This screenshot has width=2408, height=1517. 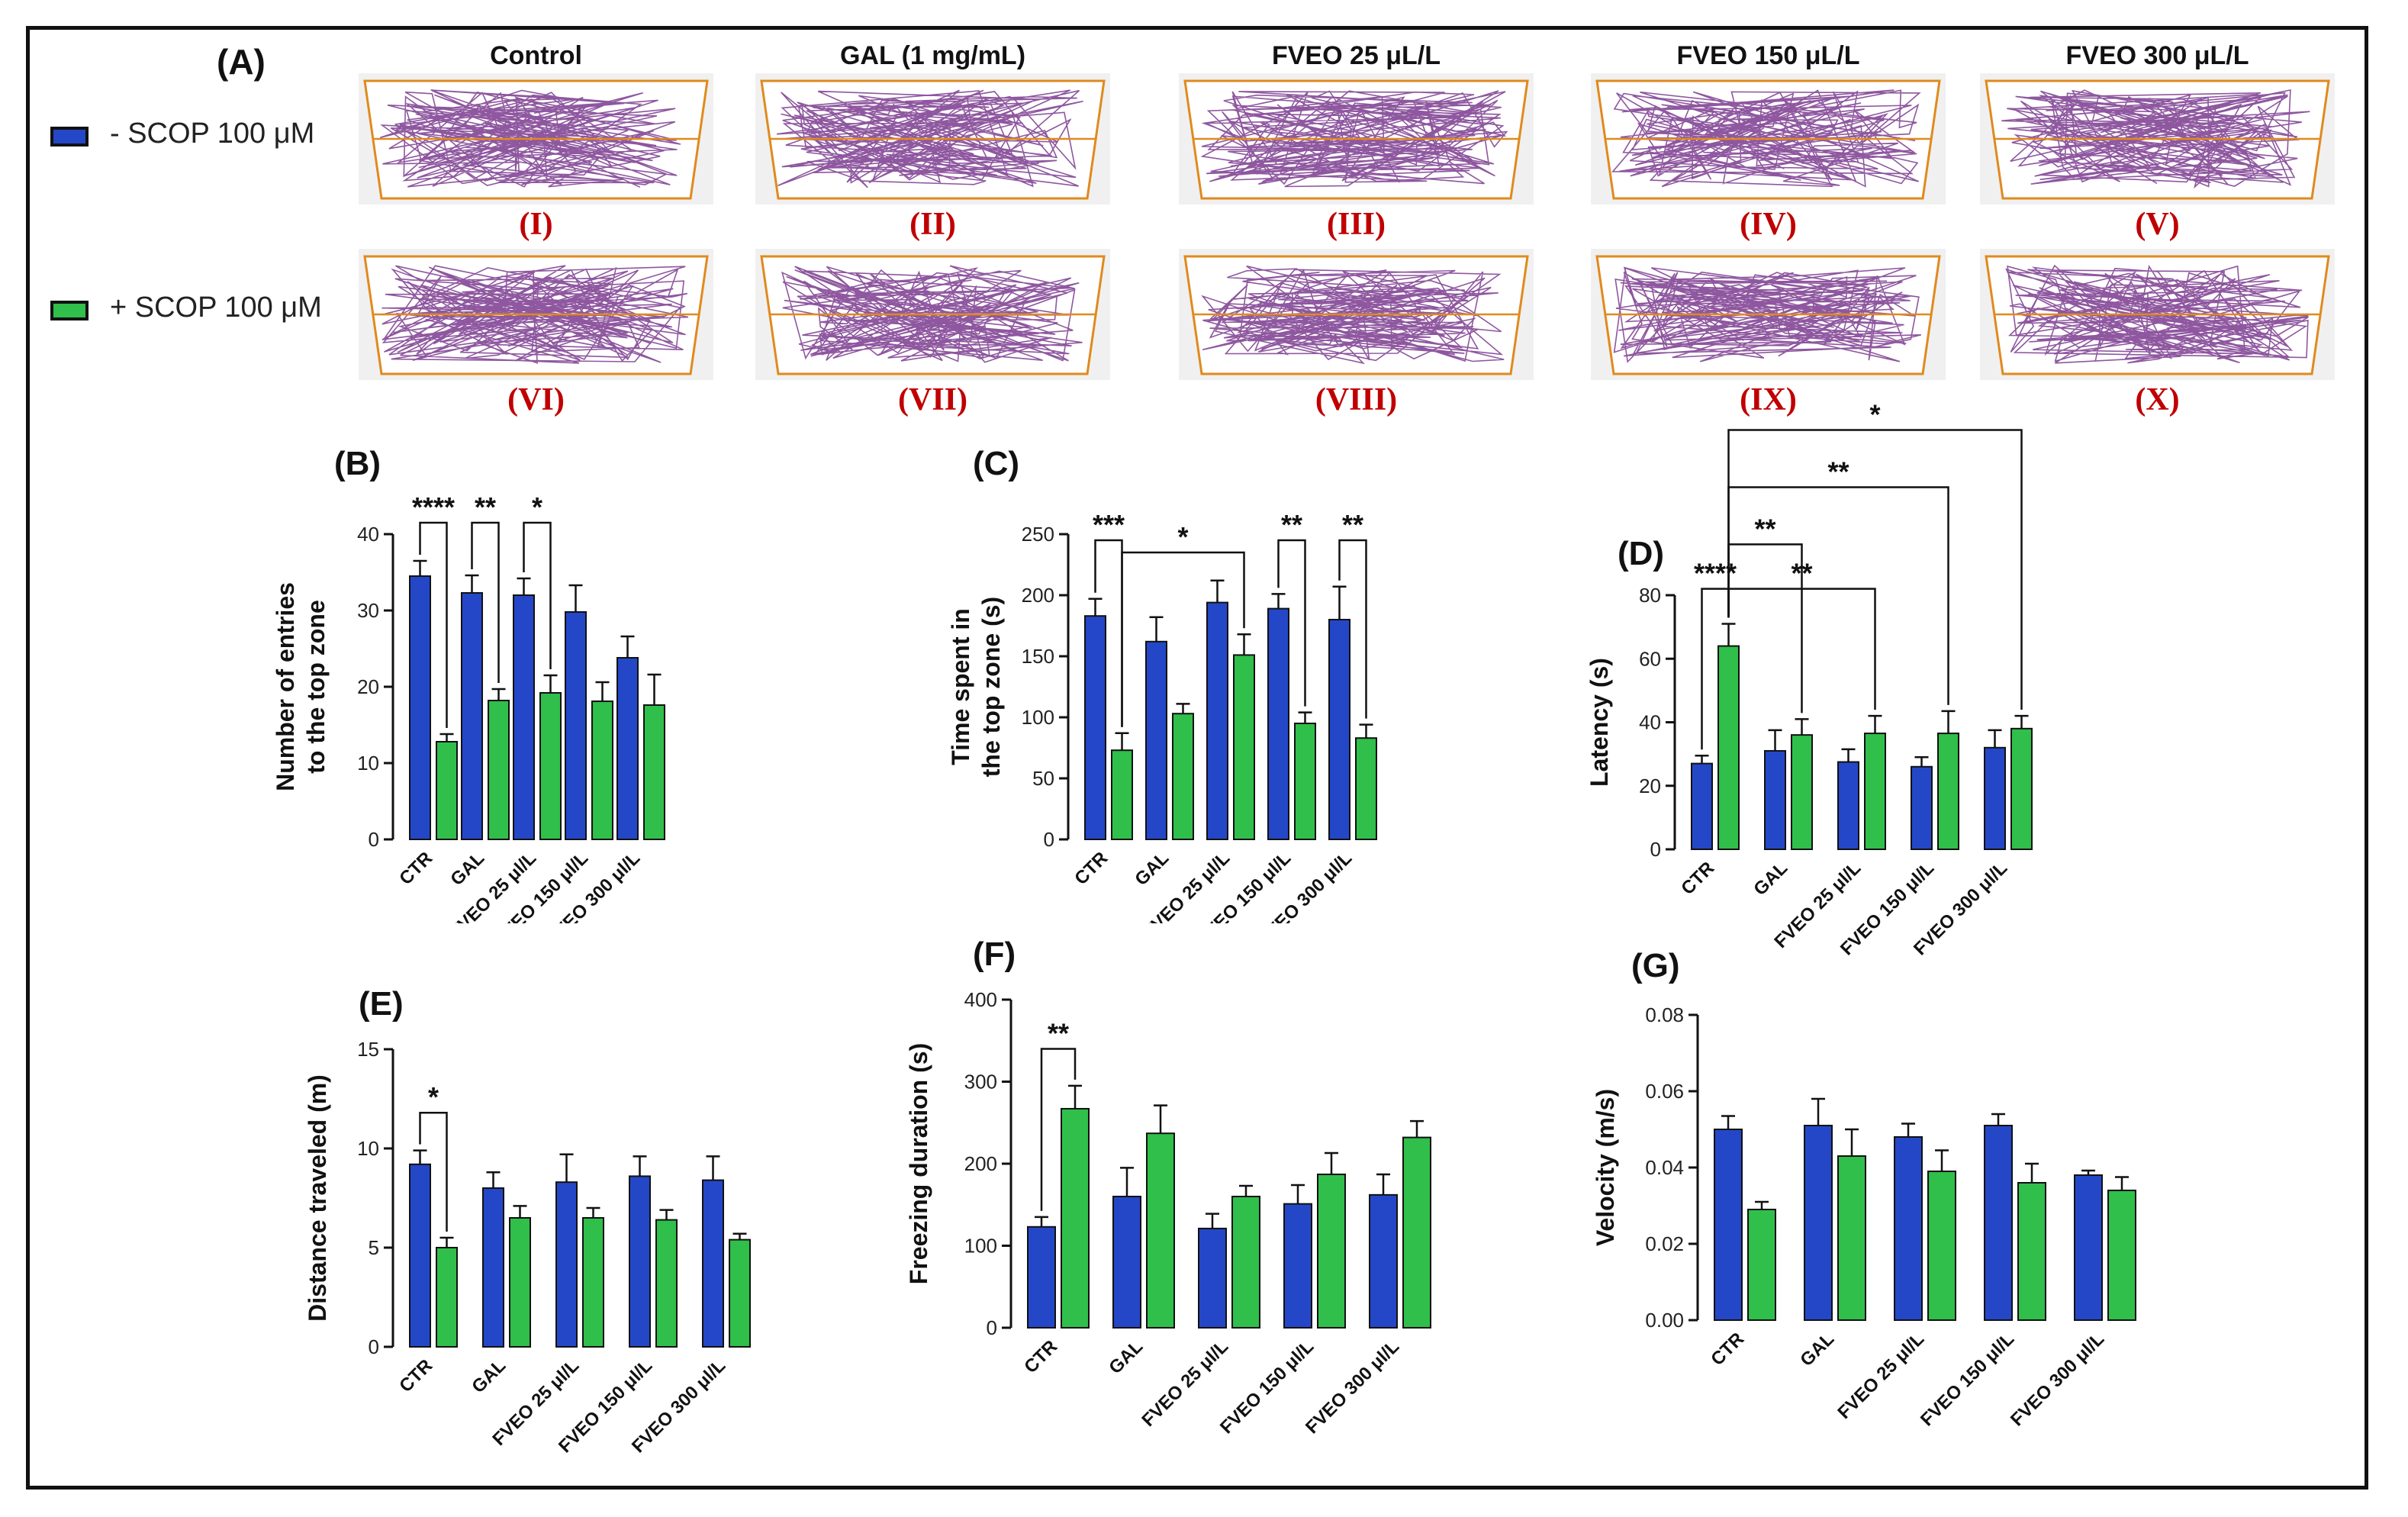 I want to click on y-tick-label: 0.00, so click(x=1665, y=1320).